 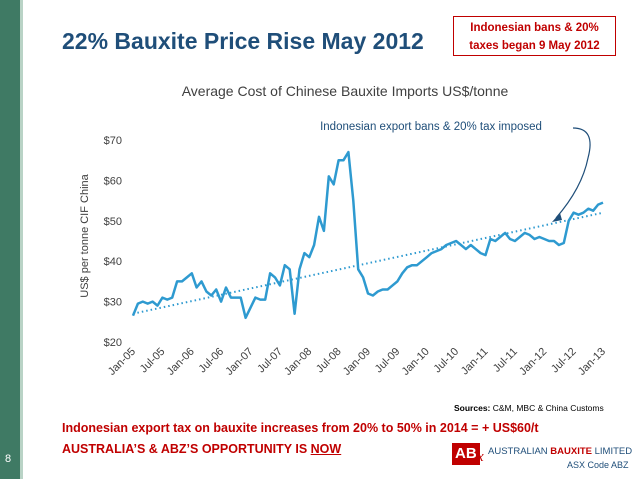 What do you see at coordinates (388, 361) in the screenshot?
I see `x-tick-label: Jul-09` at bounding box center [388, 361].